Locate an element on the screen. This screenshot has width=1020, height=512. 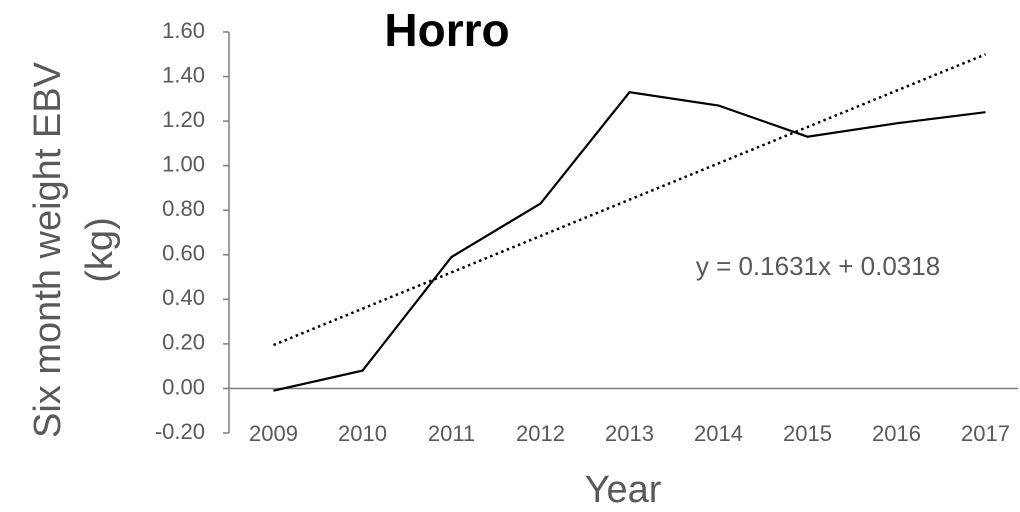
y-tick-label: 1.00 is located at coordinates (183, 163).